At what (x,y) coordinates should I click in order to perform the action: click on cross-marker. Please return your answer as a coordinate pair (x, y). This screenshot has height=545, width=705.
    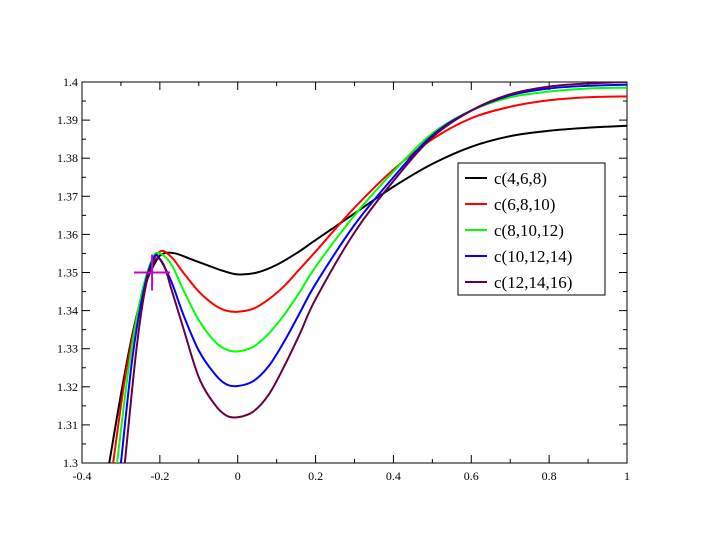
    Looking at the image, I should click on (152, 272).